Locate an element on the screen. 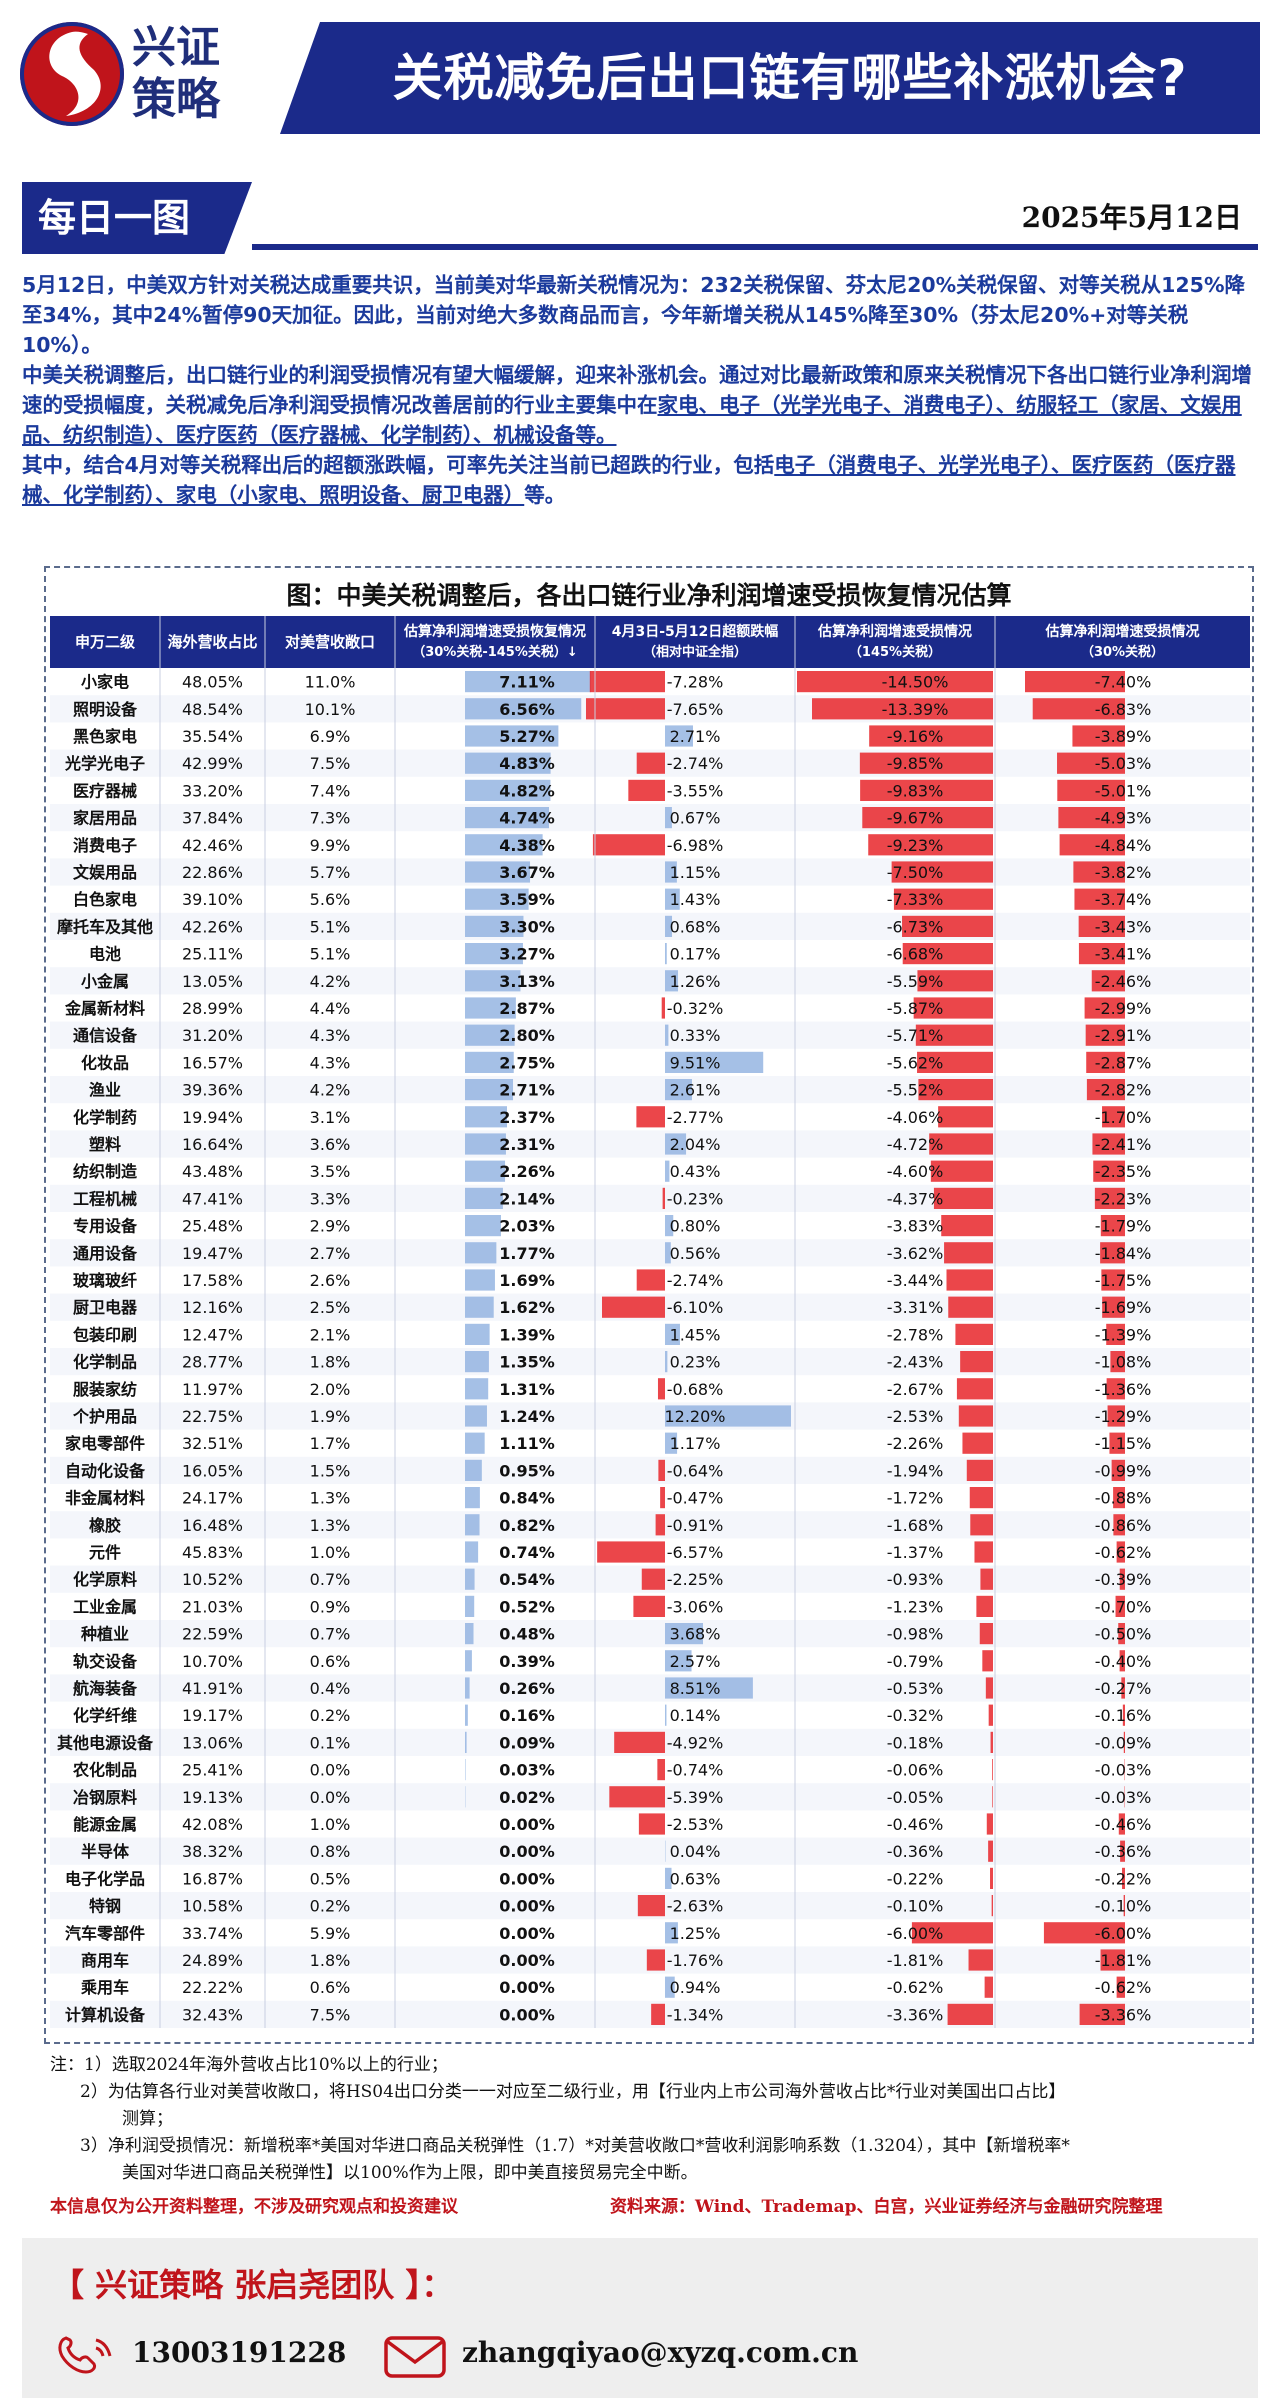 This screenshot has height=2406, width=1279. phone-number: 13003191228 is located at coordinates (239, 2352).